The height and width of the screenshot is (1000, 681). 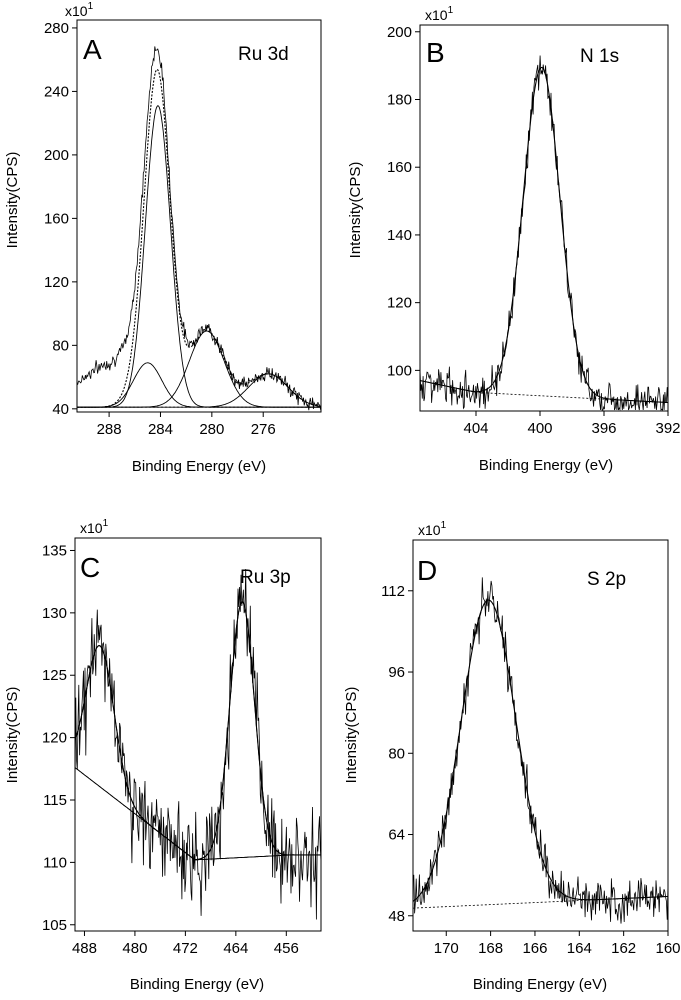 I want to click on y-tick-label-c: 120, so click(x=54, y=738).